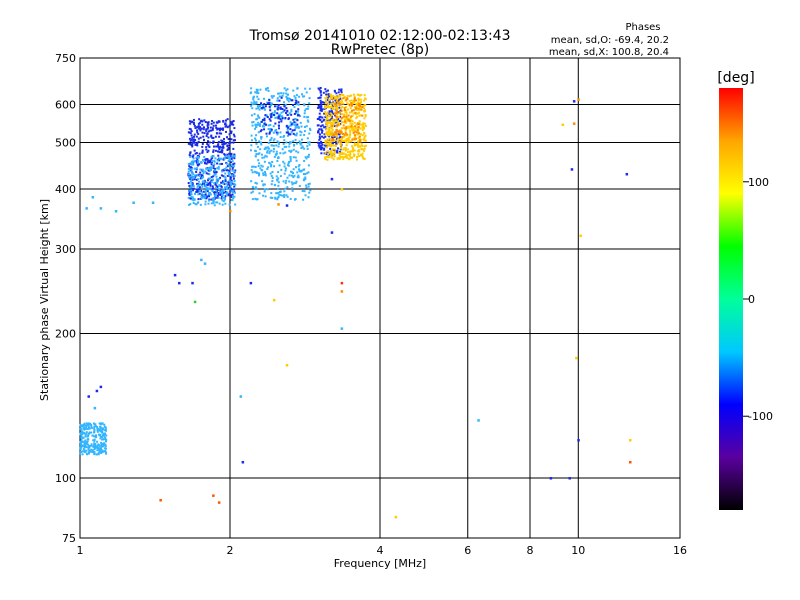 The height and width of the screenshot is (600, 800). I want to click on phases-header: Phases, so click(642, 27).